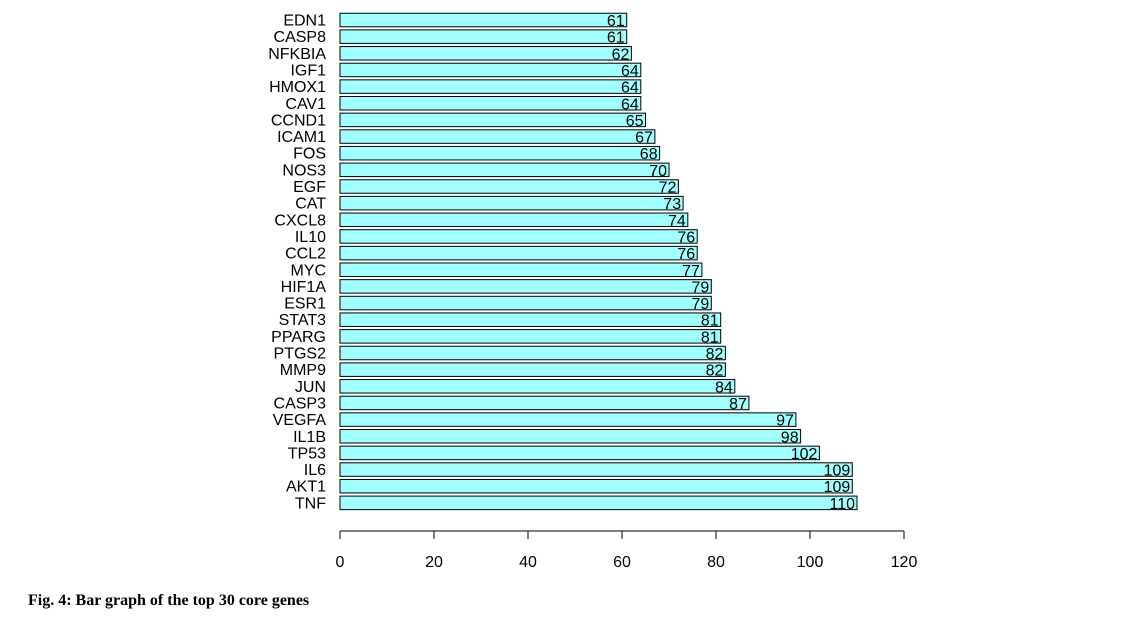 This screenshot has width=1143, height=625. What do you see at coordinates (310, 204) in the screenshot?
I see `category-label: CAT` at bounding box center [310, 204].